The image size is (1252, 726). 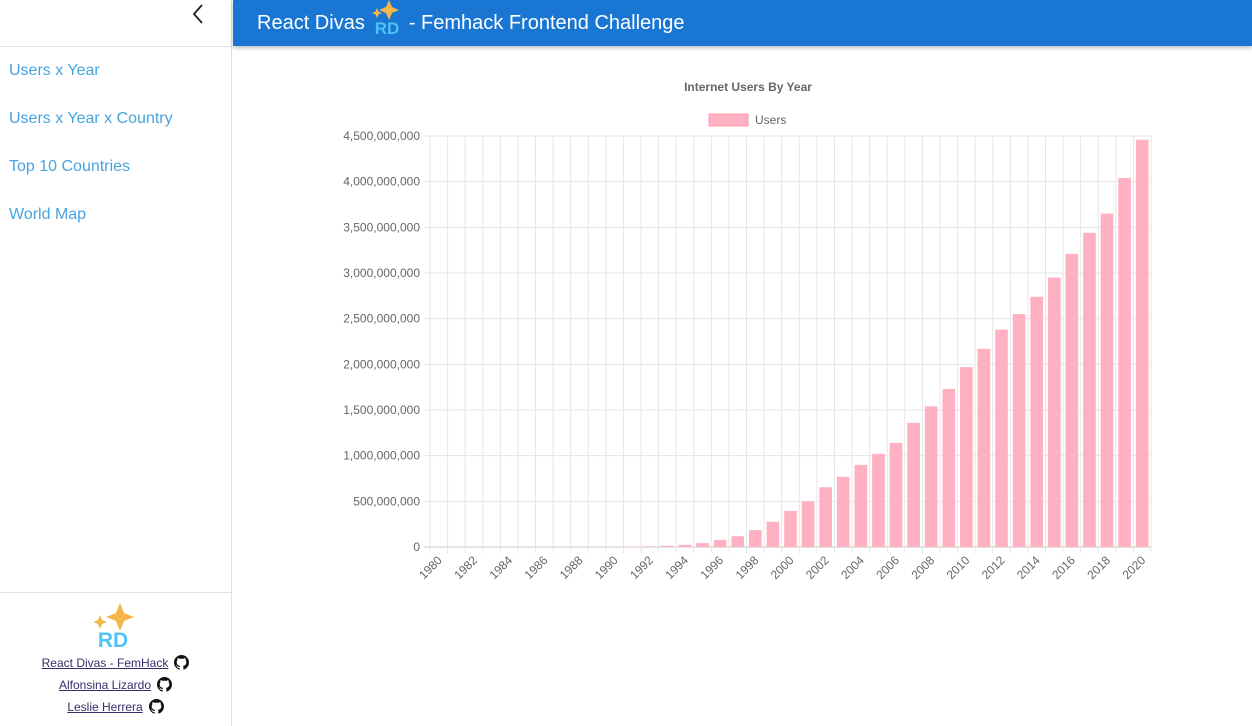 I want to click on chevron-left-icon, so click(x=197, y=14).